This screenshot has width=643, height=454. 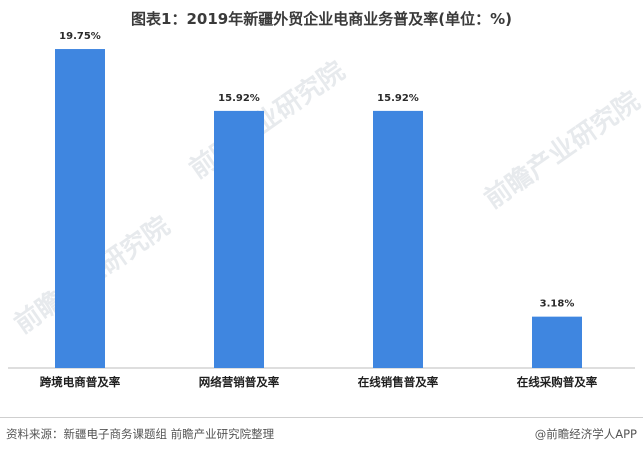 What do you see at coordinates (140, 434) in the screenshot?
I see `source-note: 资料来源：新疆电子商务课题组 前瞻产业研究院整理` at bounding box center [140, 434].